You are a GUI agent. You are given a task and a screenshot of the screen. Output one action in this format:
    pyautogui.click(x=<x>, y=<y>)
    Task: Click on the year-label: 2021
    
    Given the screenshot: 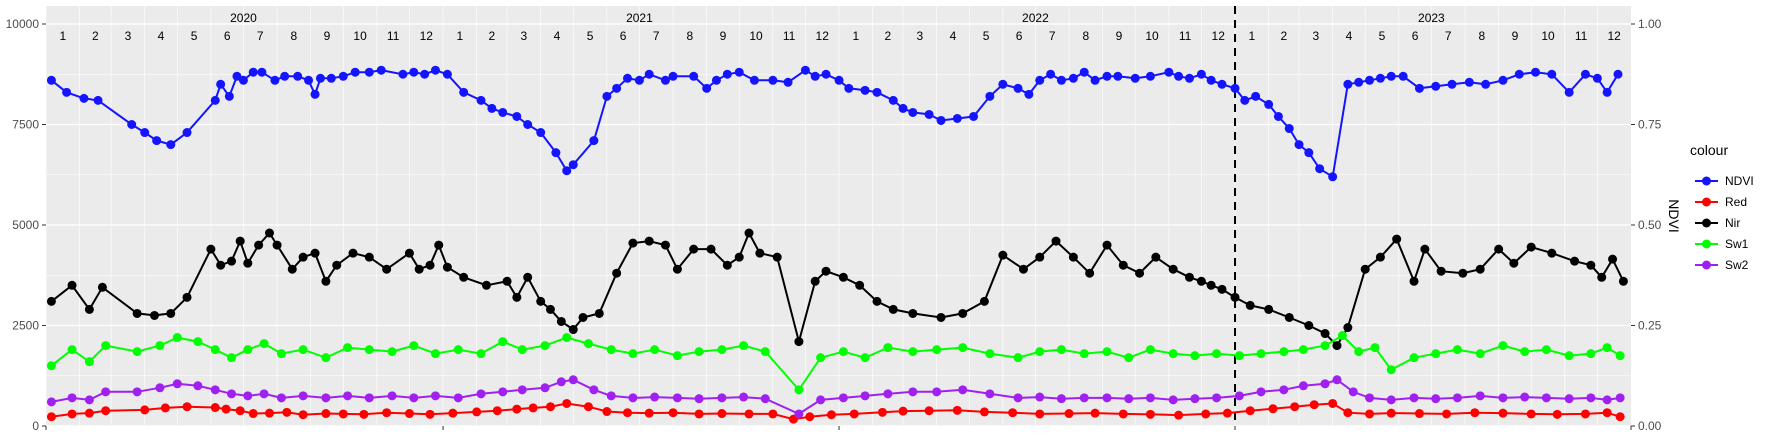 What is the action you would take?
    pyautogui.click(x=639, y=18)
    